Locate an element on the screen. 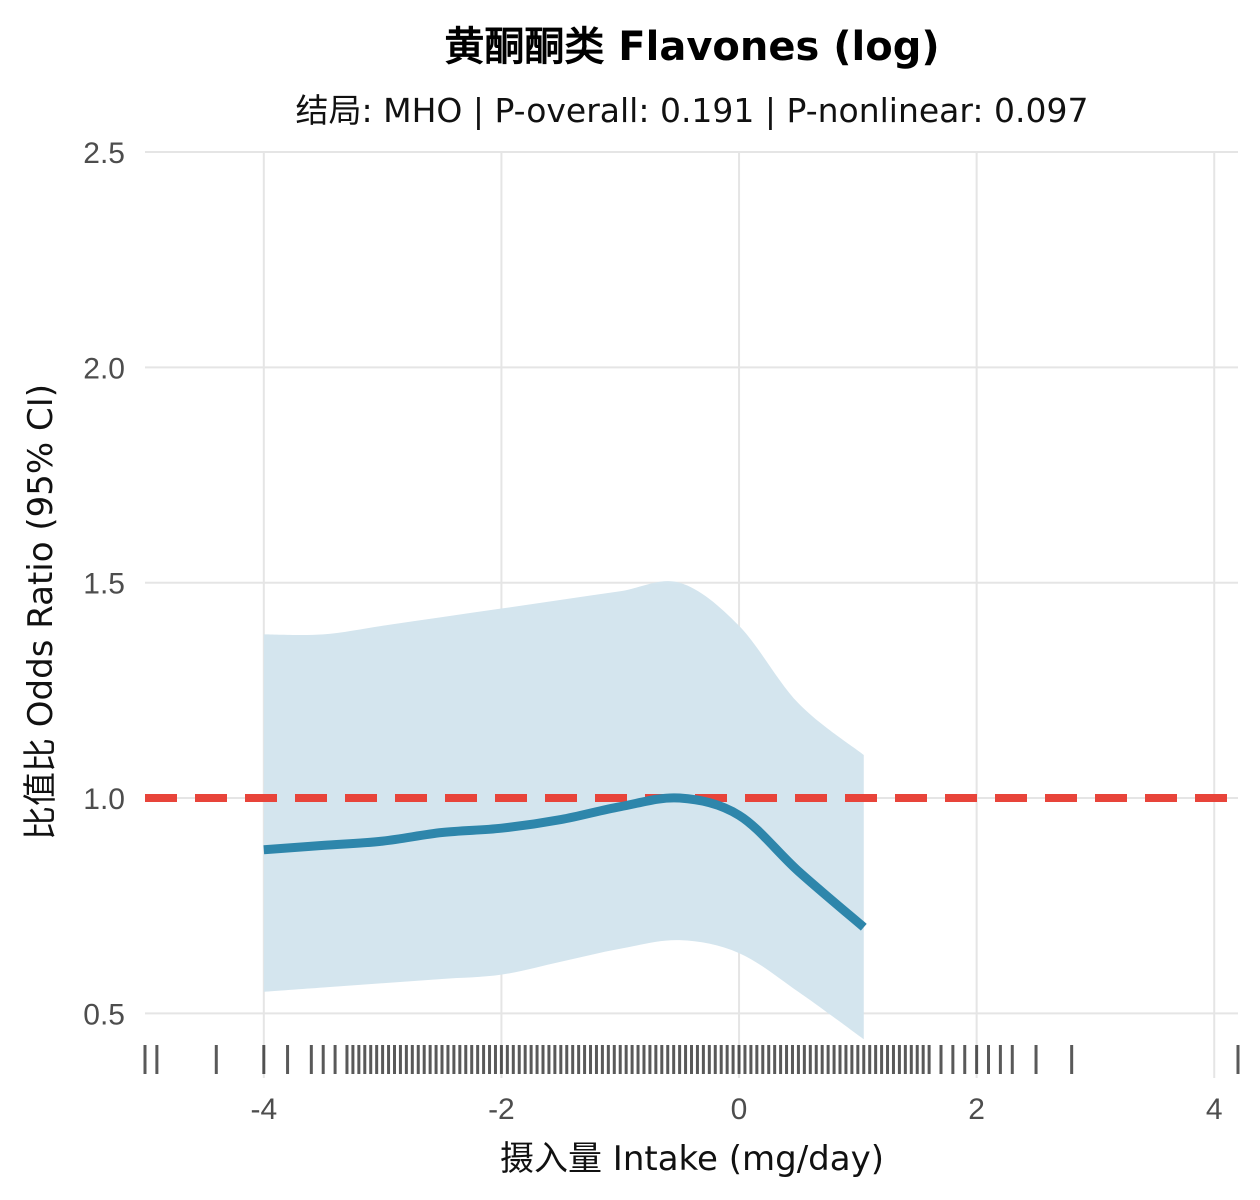 This screenshot has width=1260, height=1200. y-axis-title: 比值比 Odds Ratio (95% CI) is located at coordinates (41, 612).